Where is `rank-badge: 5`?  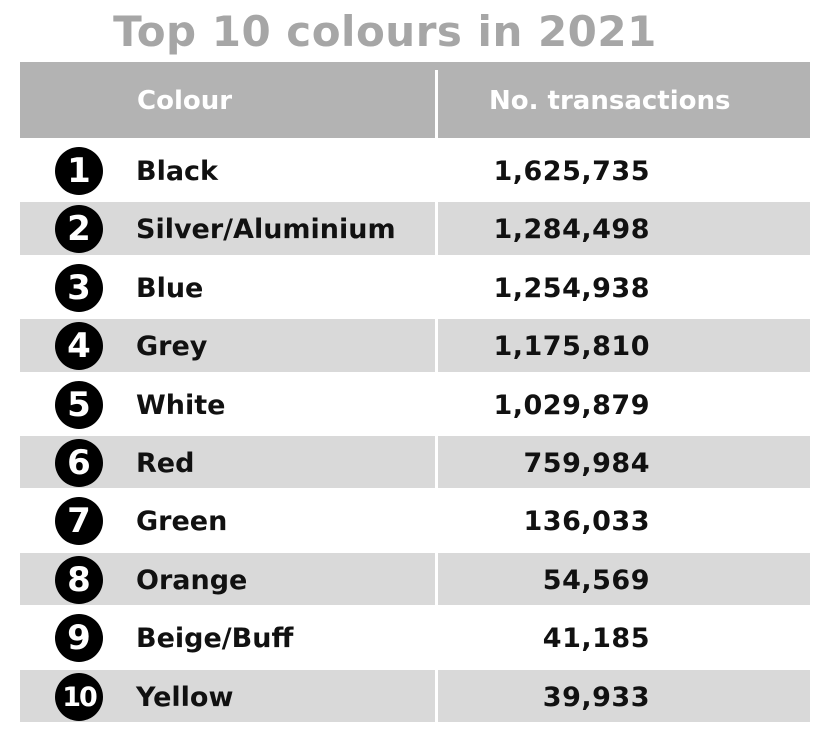 rank-badge: 5 is located at coordinates (79, 404).